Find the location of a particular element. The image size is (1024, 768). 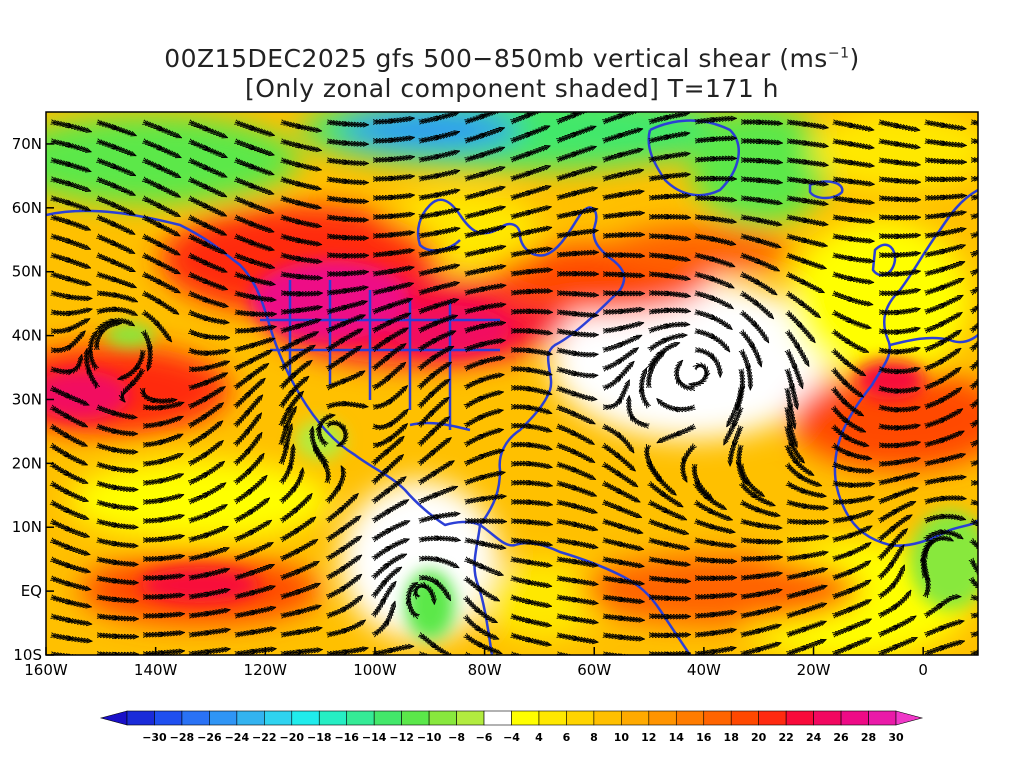

lon-tick-label: 140W is located at coordinates (156, 670).